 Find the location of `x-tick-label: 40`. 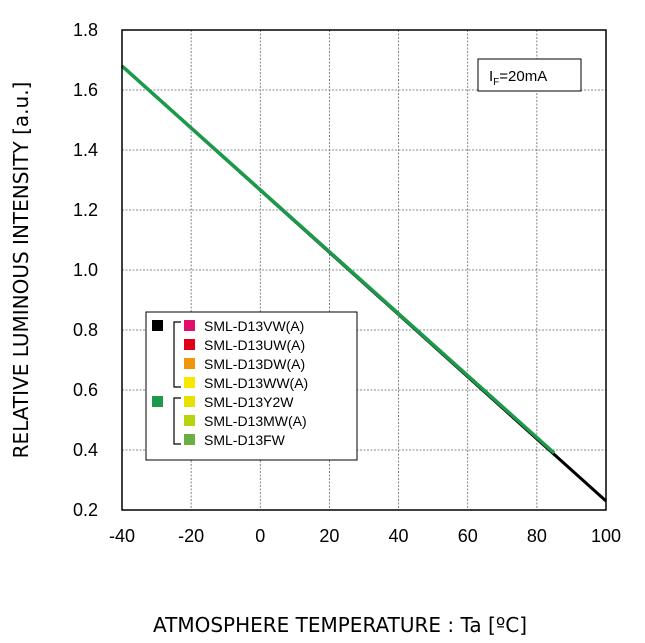

x-tick-label: 40 is located at coordinates (399, 536).